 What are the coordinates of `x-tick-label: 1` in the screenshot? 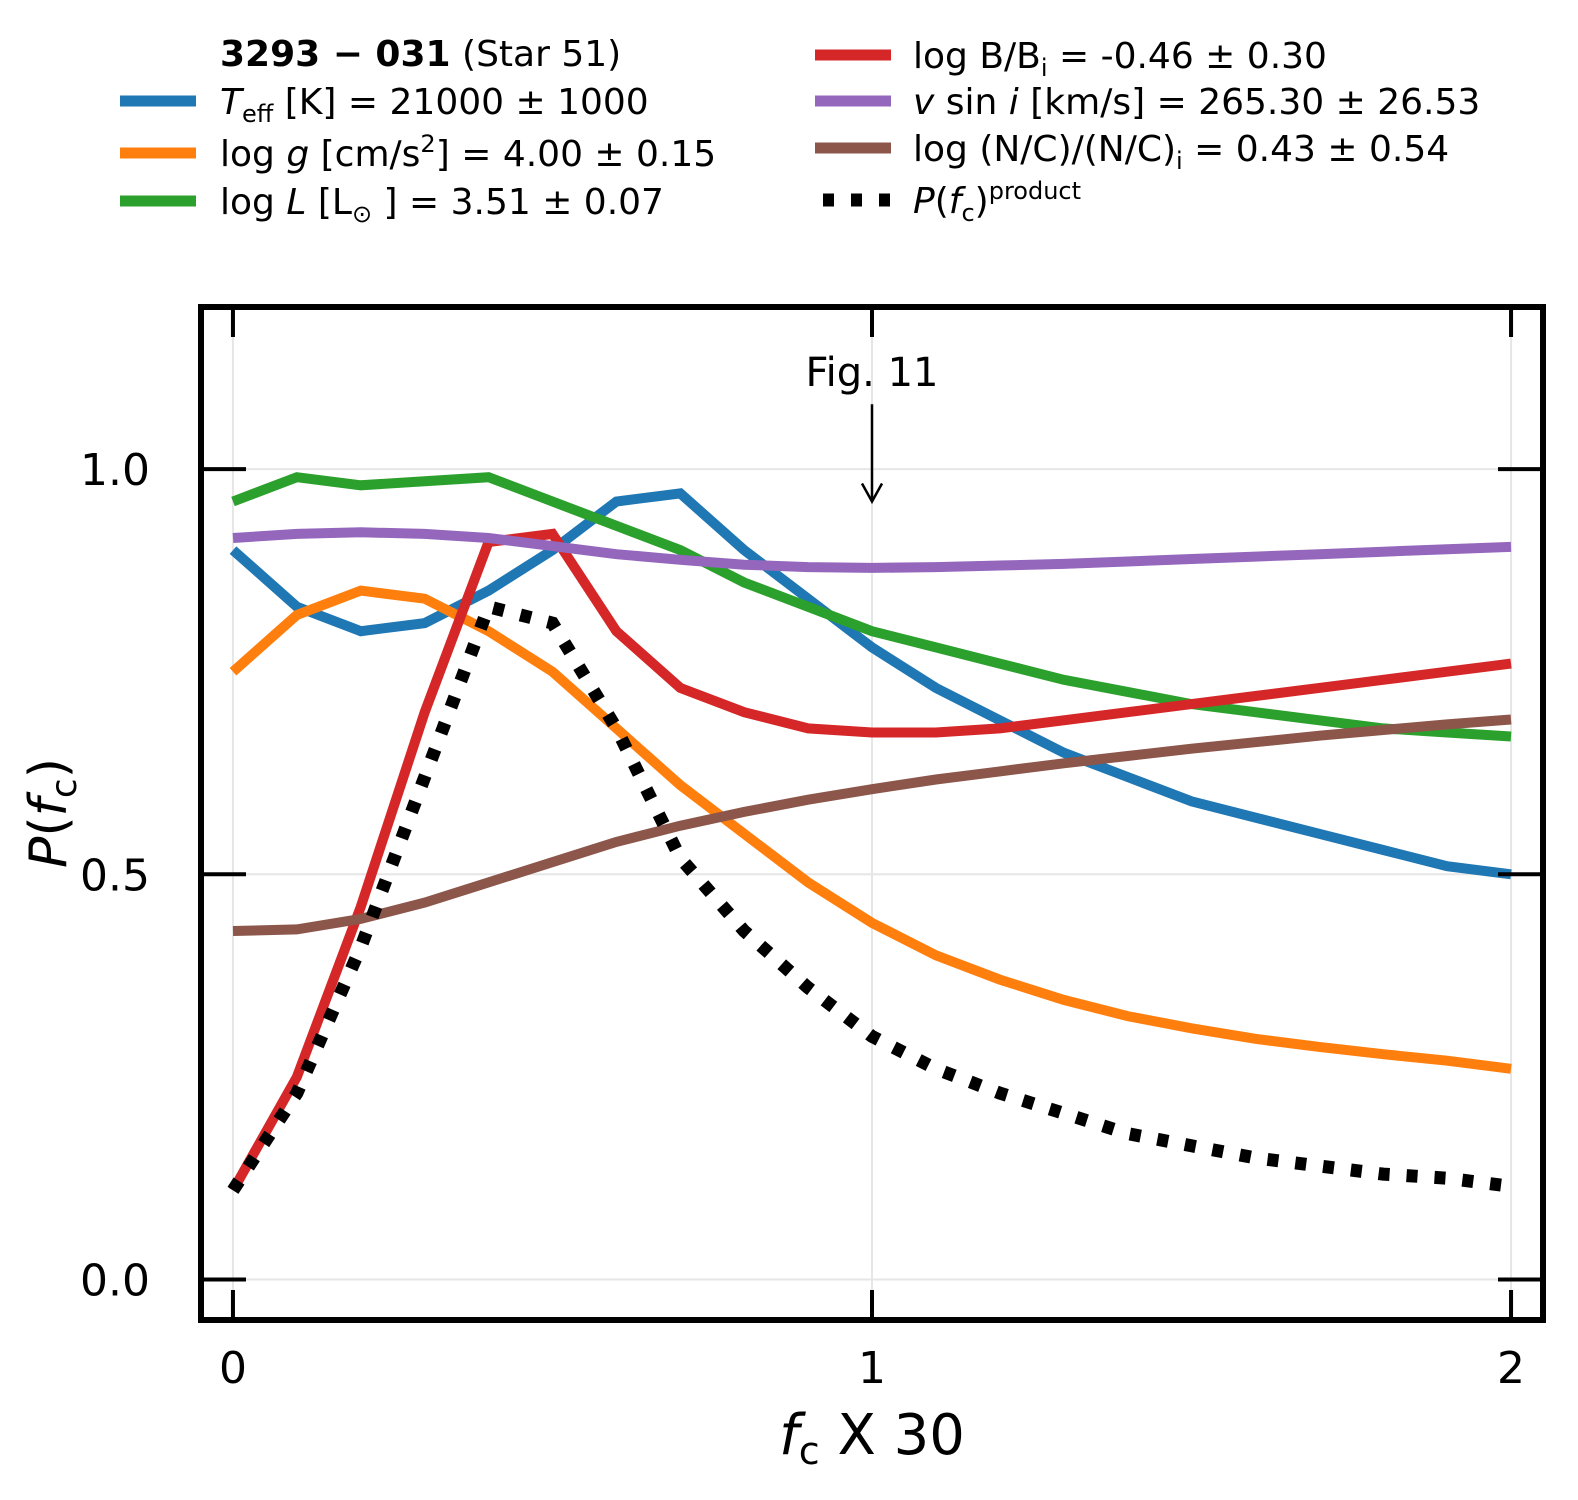 It's located at (872, 1368).